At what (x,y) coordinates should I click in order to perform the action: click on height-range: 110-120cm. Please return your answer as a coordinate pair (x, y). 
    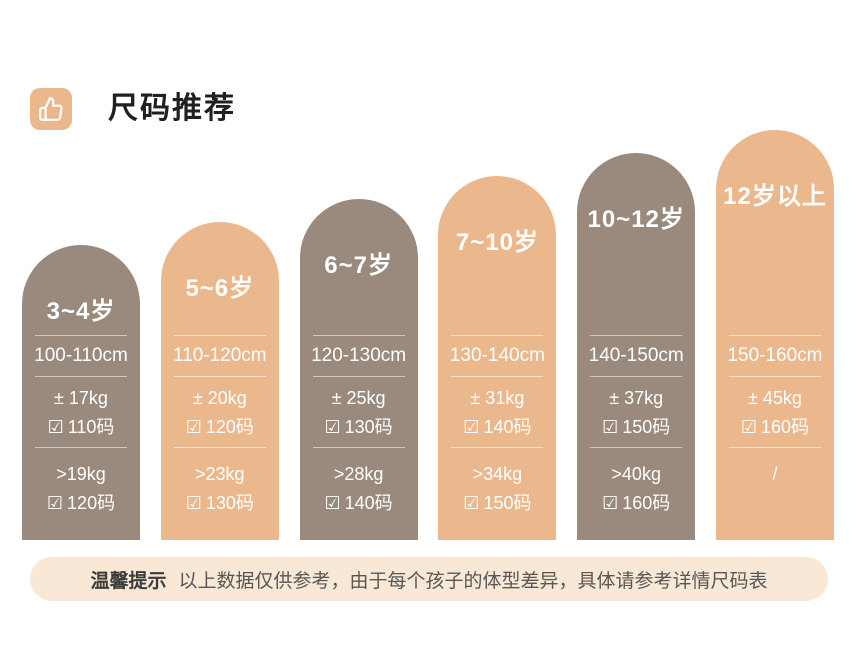
    Looking at the image, I should click on (219, 355).